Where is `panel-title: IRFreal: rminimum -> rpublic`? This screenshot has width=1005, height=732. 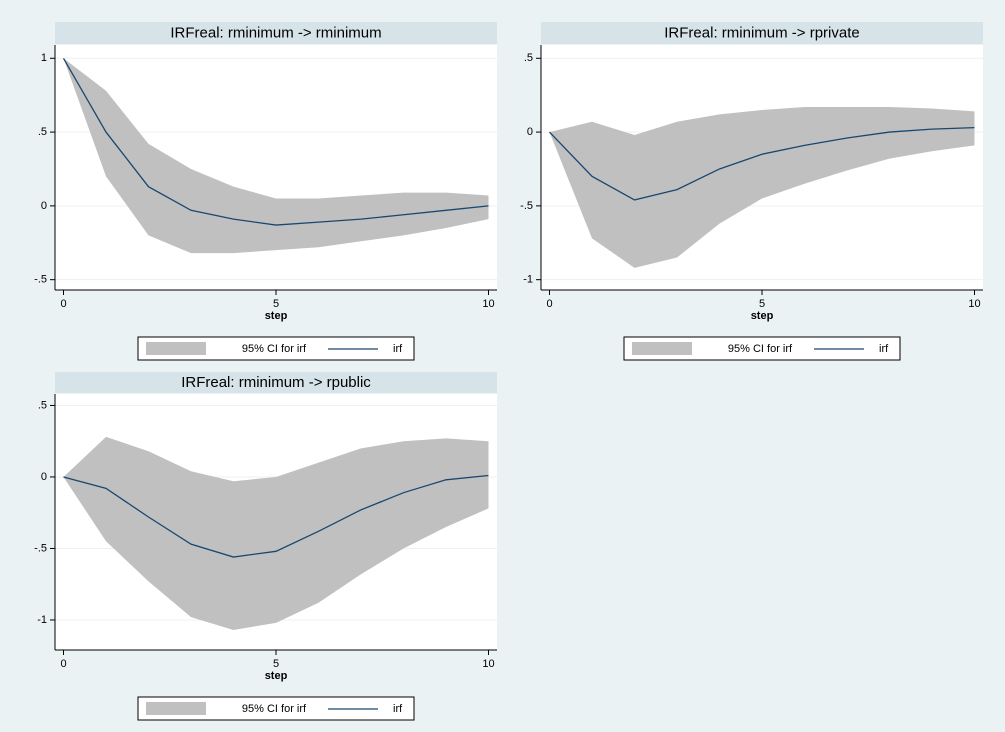 panel-title: IRFreal: rminimum -> rpublic is located at coordinates (276, 382).